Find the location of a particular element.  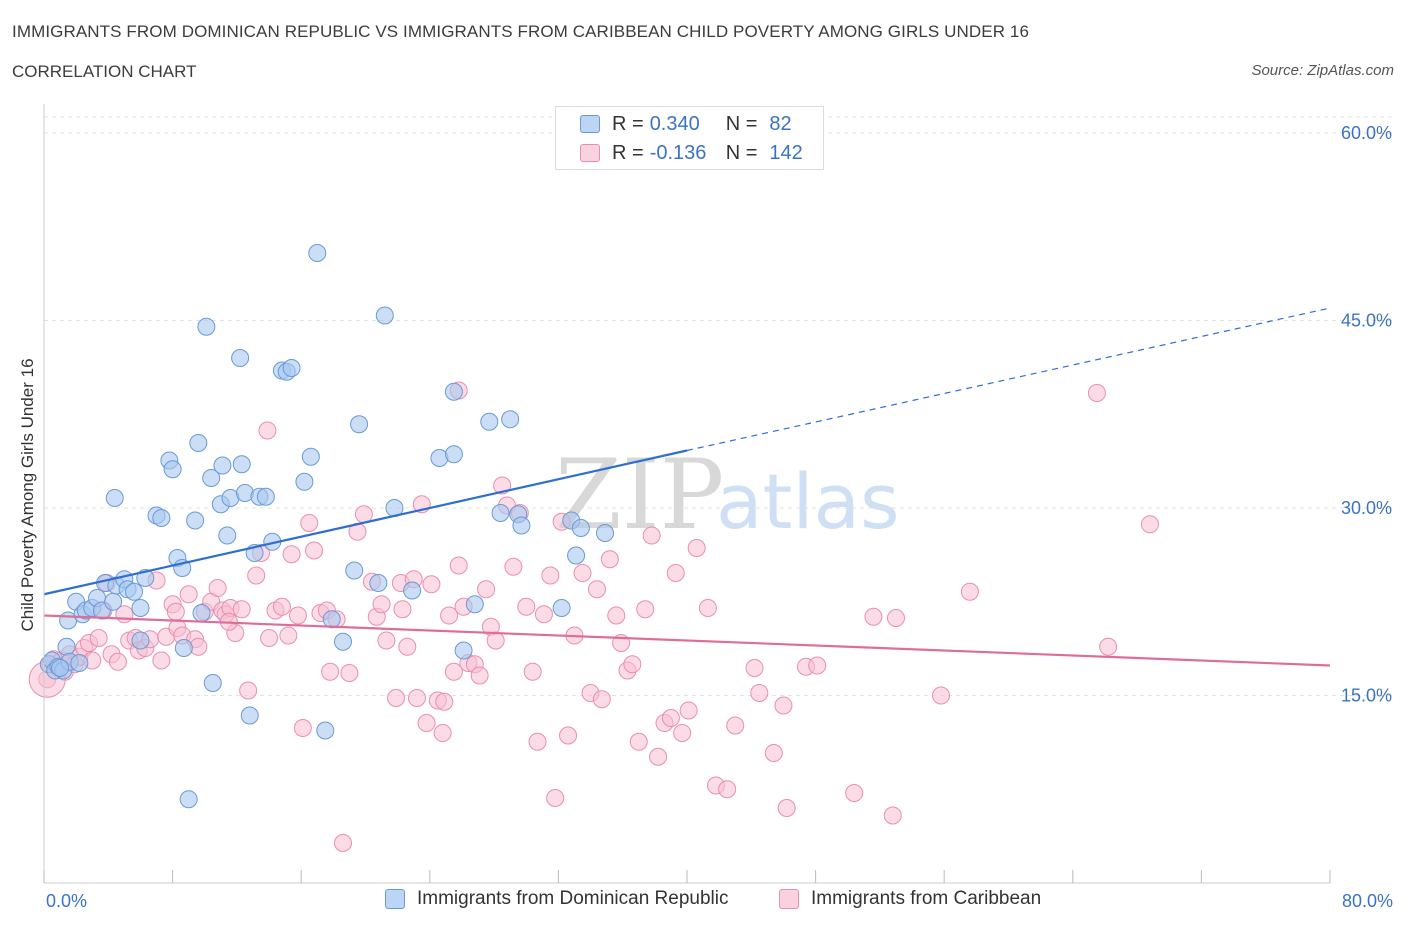

legend-r-value: -0.136 is located at coordinates (678, 152).